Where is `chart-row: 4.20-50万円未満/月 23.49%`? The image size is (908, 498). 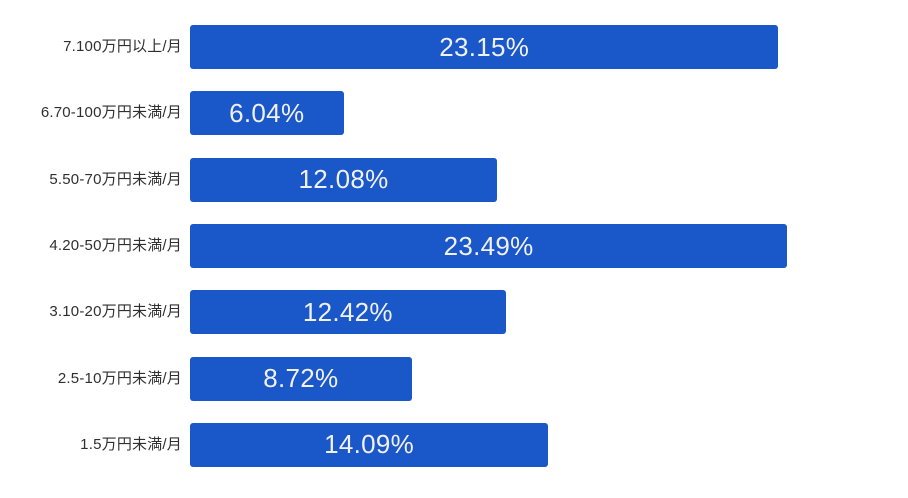 chart-row: 4.20-50万円未満/月 23.49% is located at coordinates (454, 246).